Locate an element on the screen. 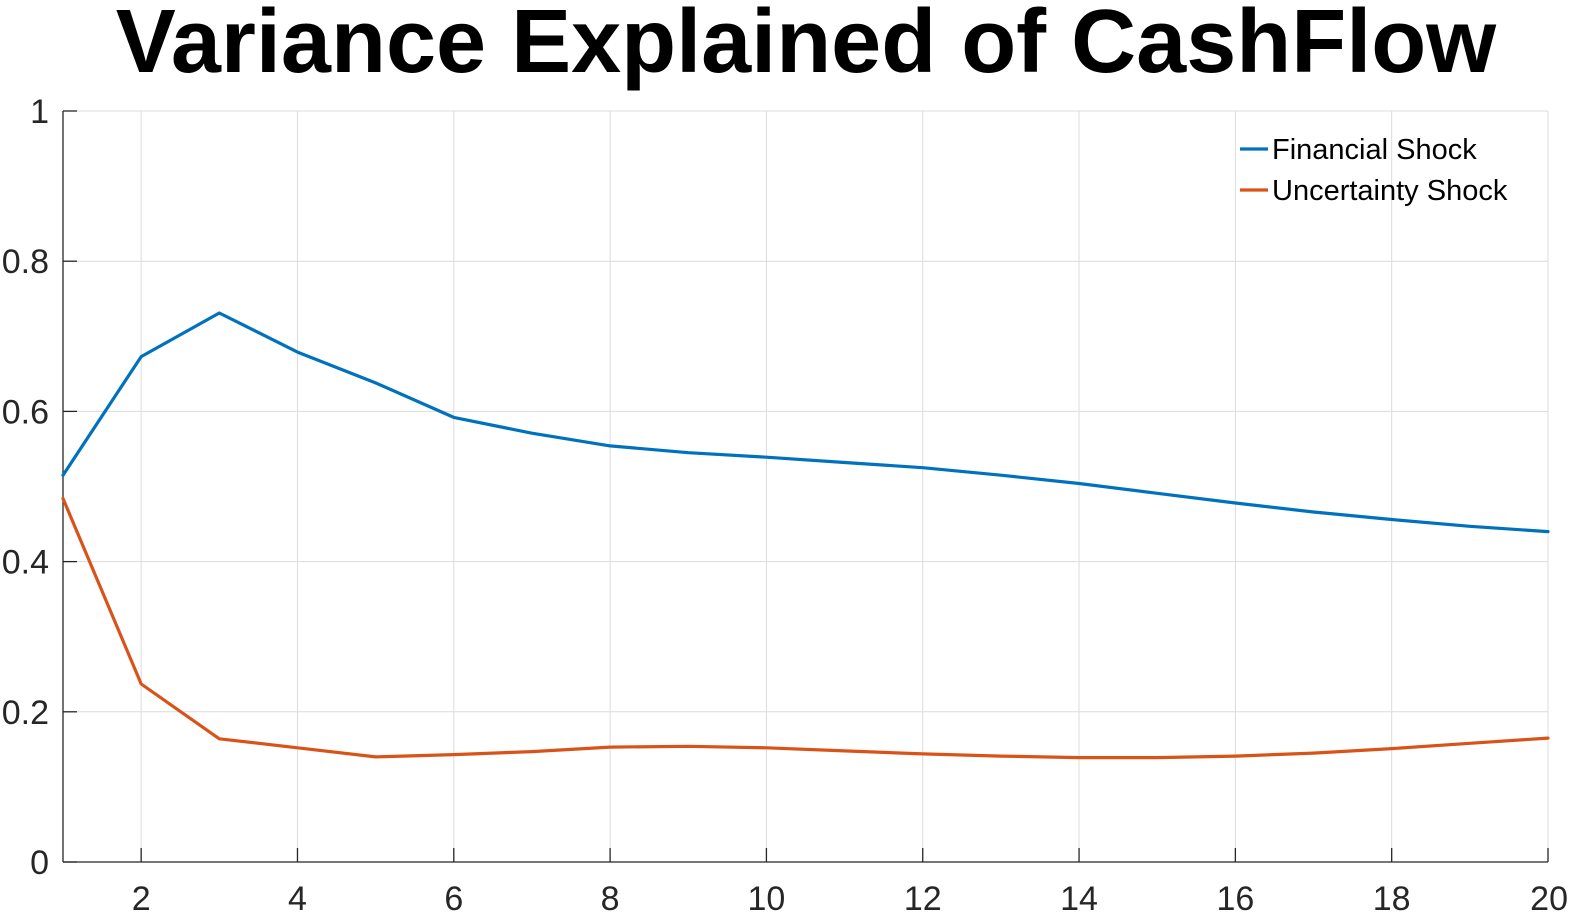 The height and width of the screenshot is (914, 1570). x-axis-ticks: 2 4 6 8 10 12 14 16 18 20 is located at coordinates (850, 881).